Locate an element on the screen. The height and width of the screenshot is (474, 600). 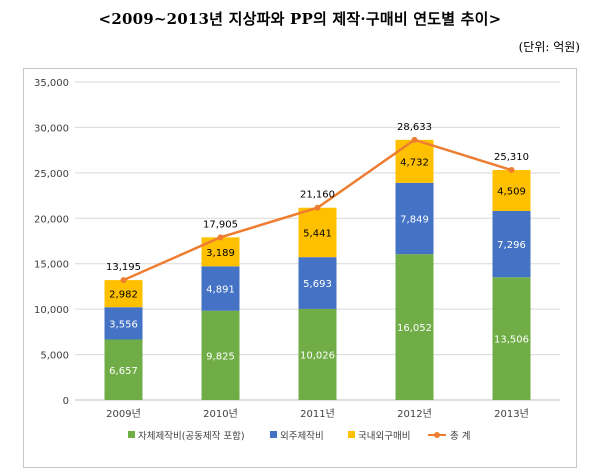
data-label: 9,825 is located at coordinates (220, 356).